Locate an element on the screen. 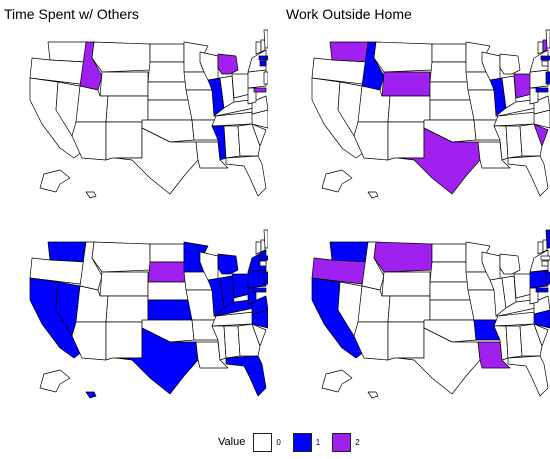 Image resolution: width=550 pixels, height=459 pixels. panel-title-work-outside-home: Work Outside Home is located at coordinates (349, 14).